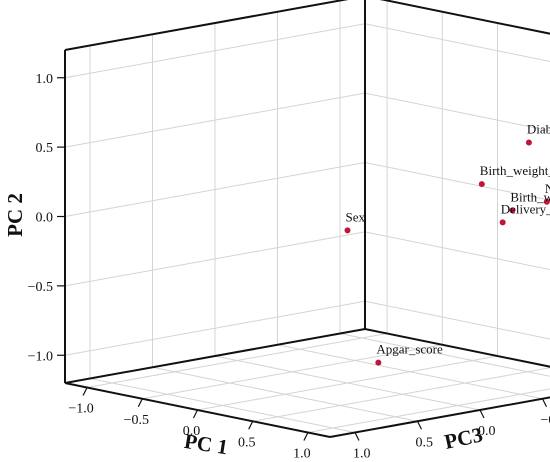 This screenshot has width=550, height=462. I want to click on data-point-label: Nutrition_type, so click(547, 188).